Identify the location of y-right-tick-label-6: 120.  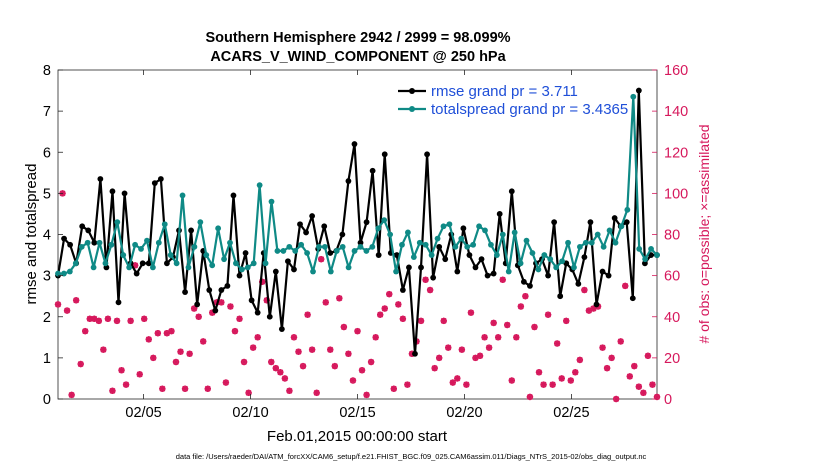
(676, 153).